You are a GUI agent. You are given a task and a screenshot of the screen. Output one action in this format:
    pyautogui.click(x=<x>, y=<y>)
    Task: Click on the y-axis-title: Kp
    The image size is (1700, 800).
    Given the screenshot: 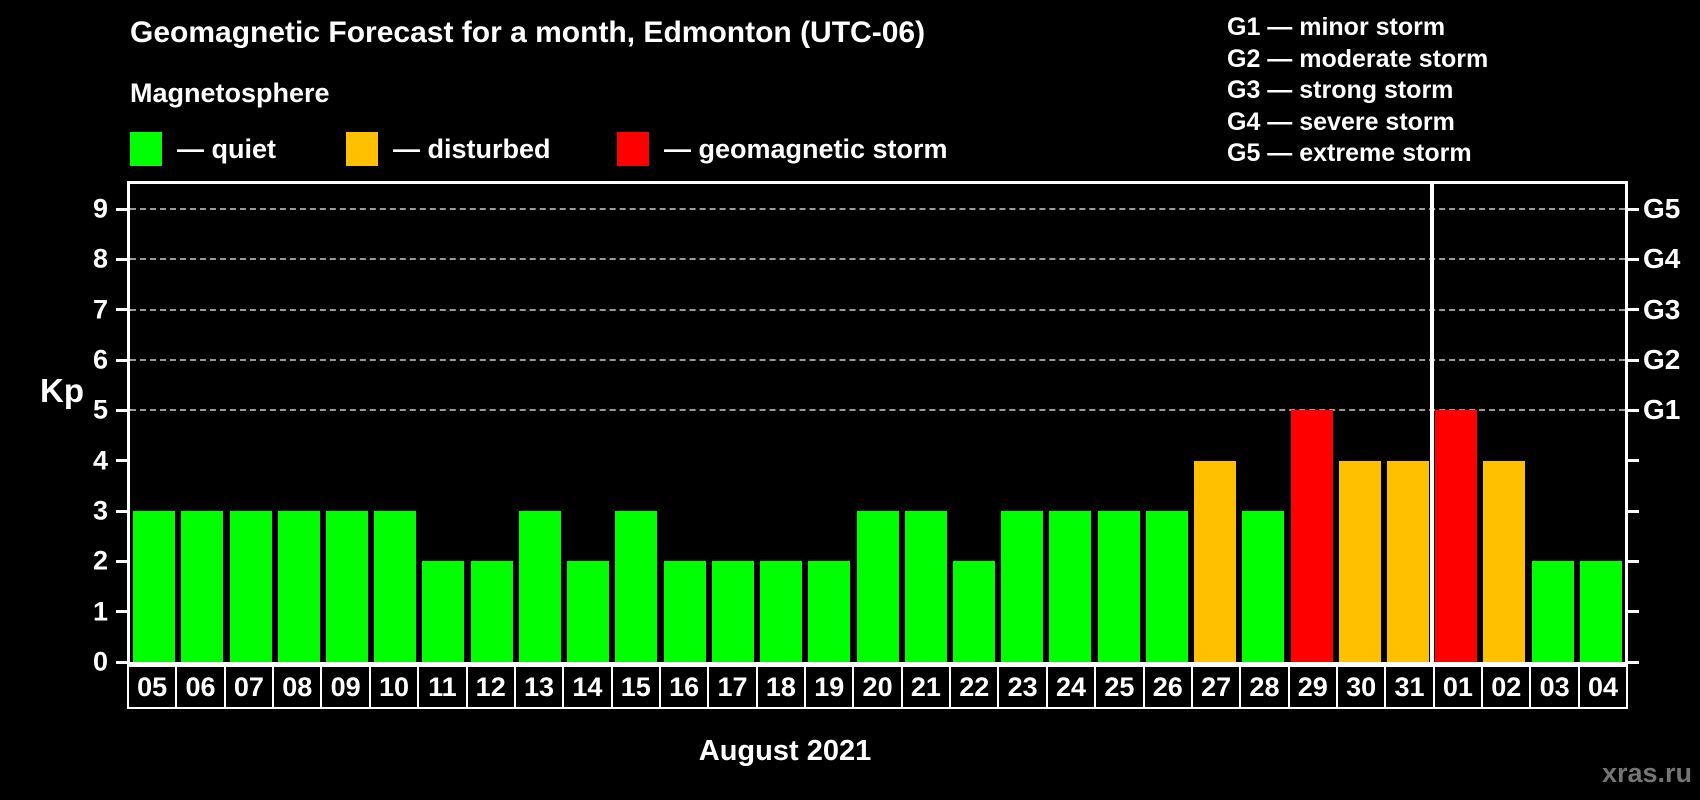 What is the action you would take?
    pyautogui.click(x=62, y=390)
    